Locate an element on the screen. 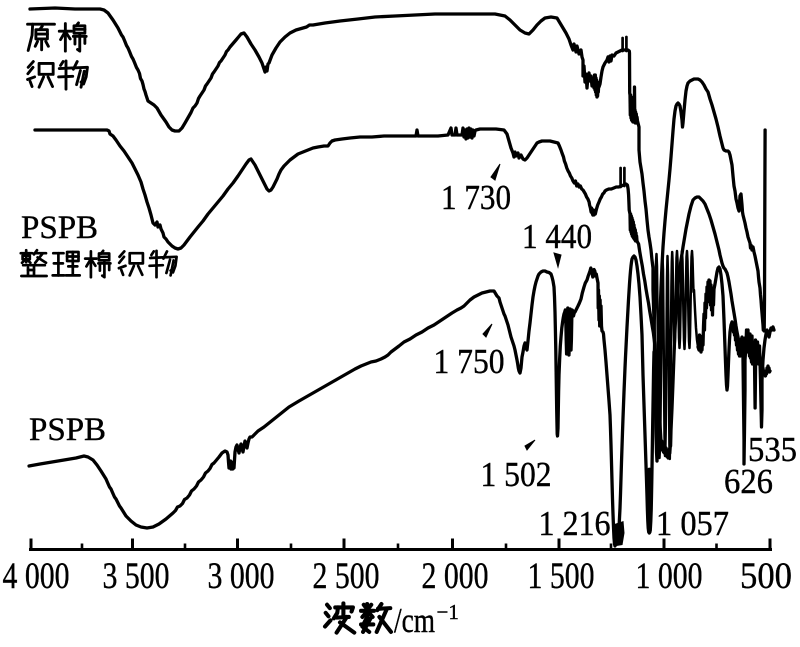 Image resolution: width=800 pixels, height=647 pixels. svg-text: 1 502 is located at coordinates (516, 475).